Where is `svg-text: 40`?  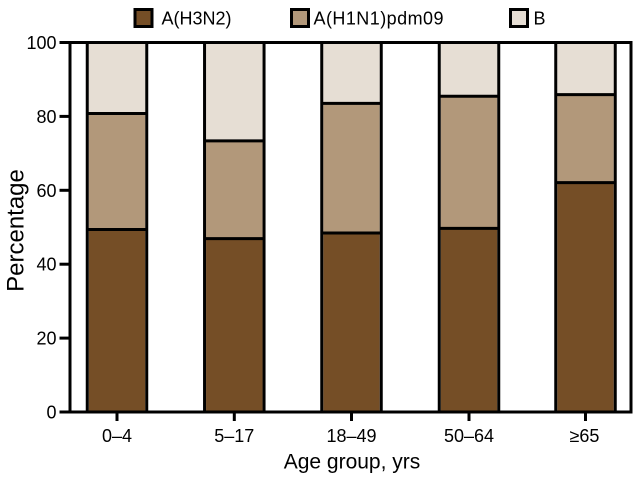 svg-text: 40 is located at coordinates (46, 265).